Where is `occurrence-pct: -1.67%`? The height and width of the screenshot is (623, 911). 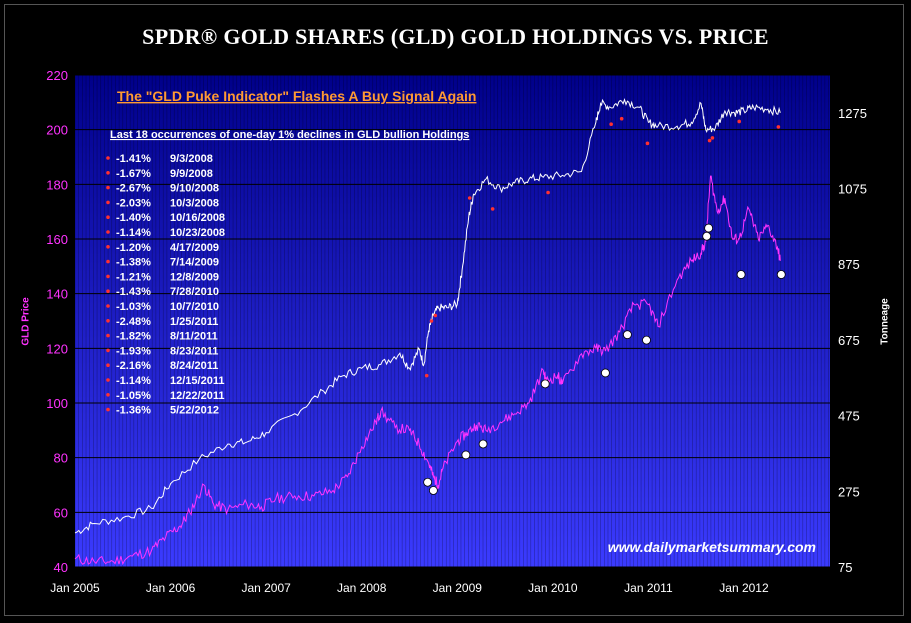
occurrence-pct: -1.67% is located at coordinates (133, 174).